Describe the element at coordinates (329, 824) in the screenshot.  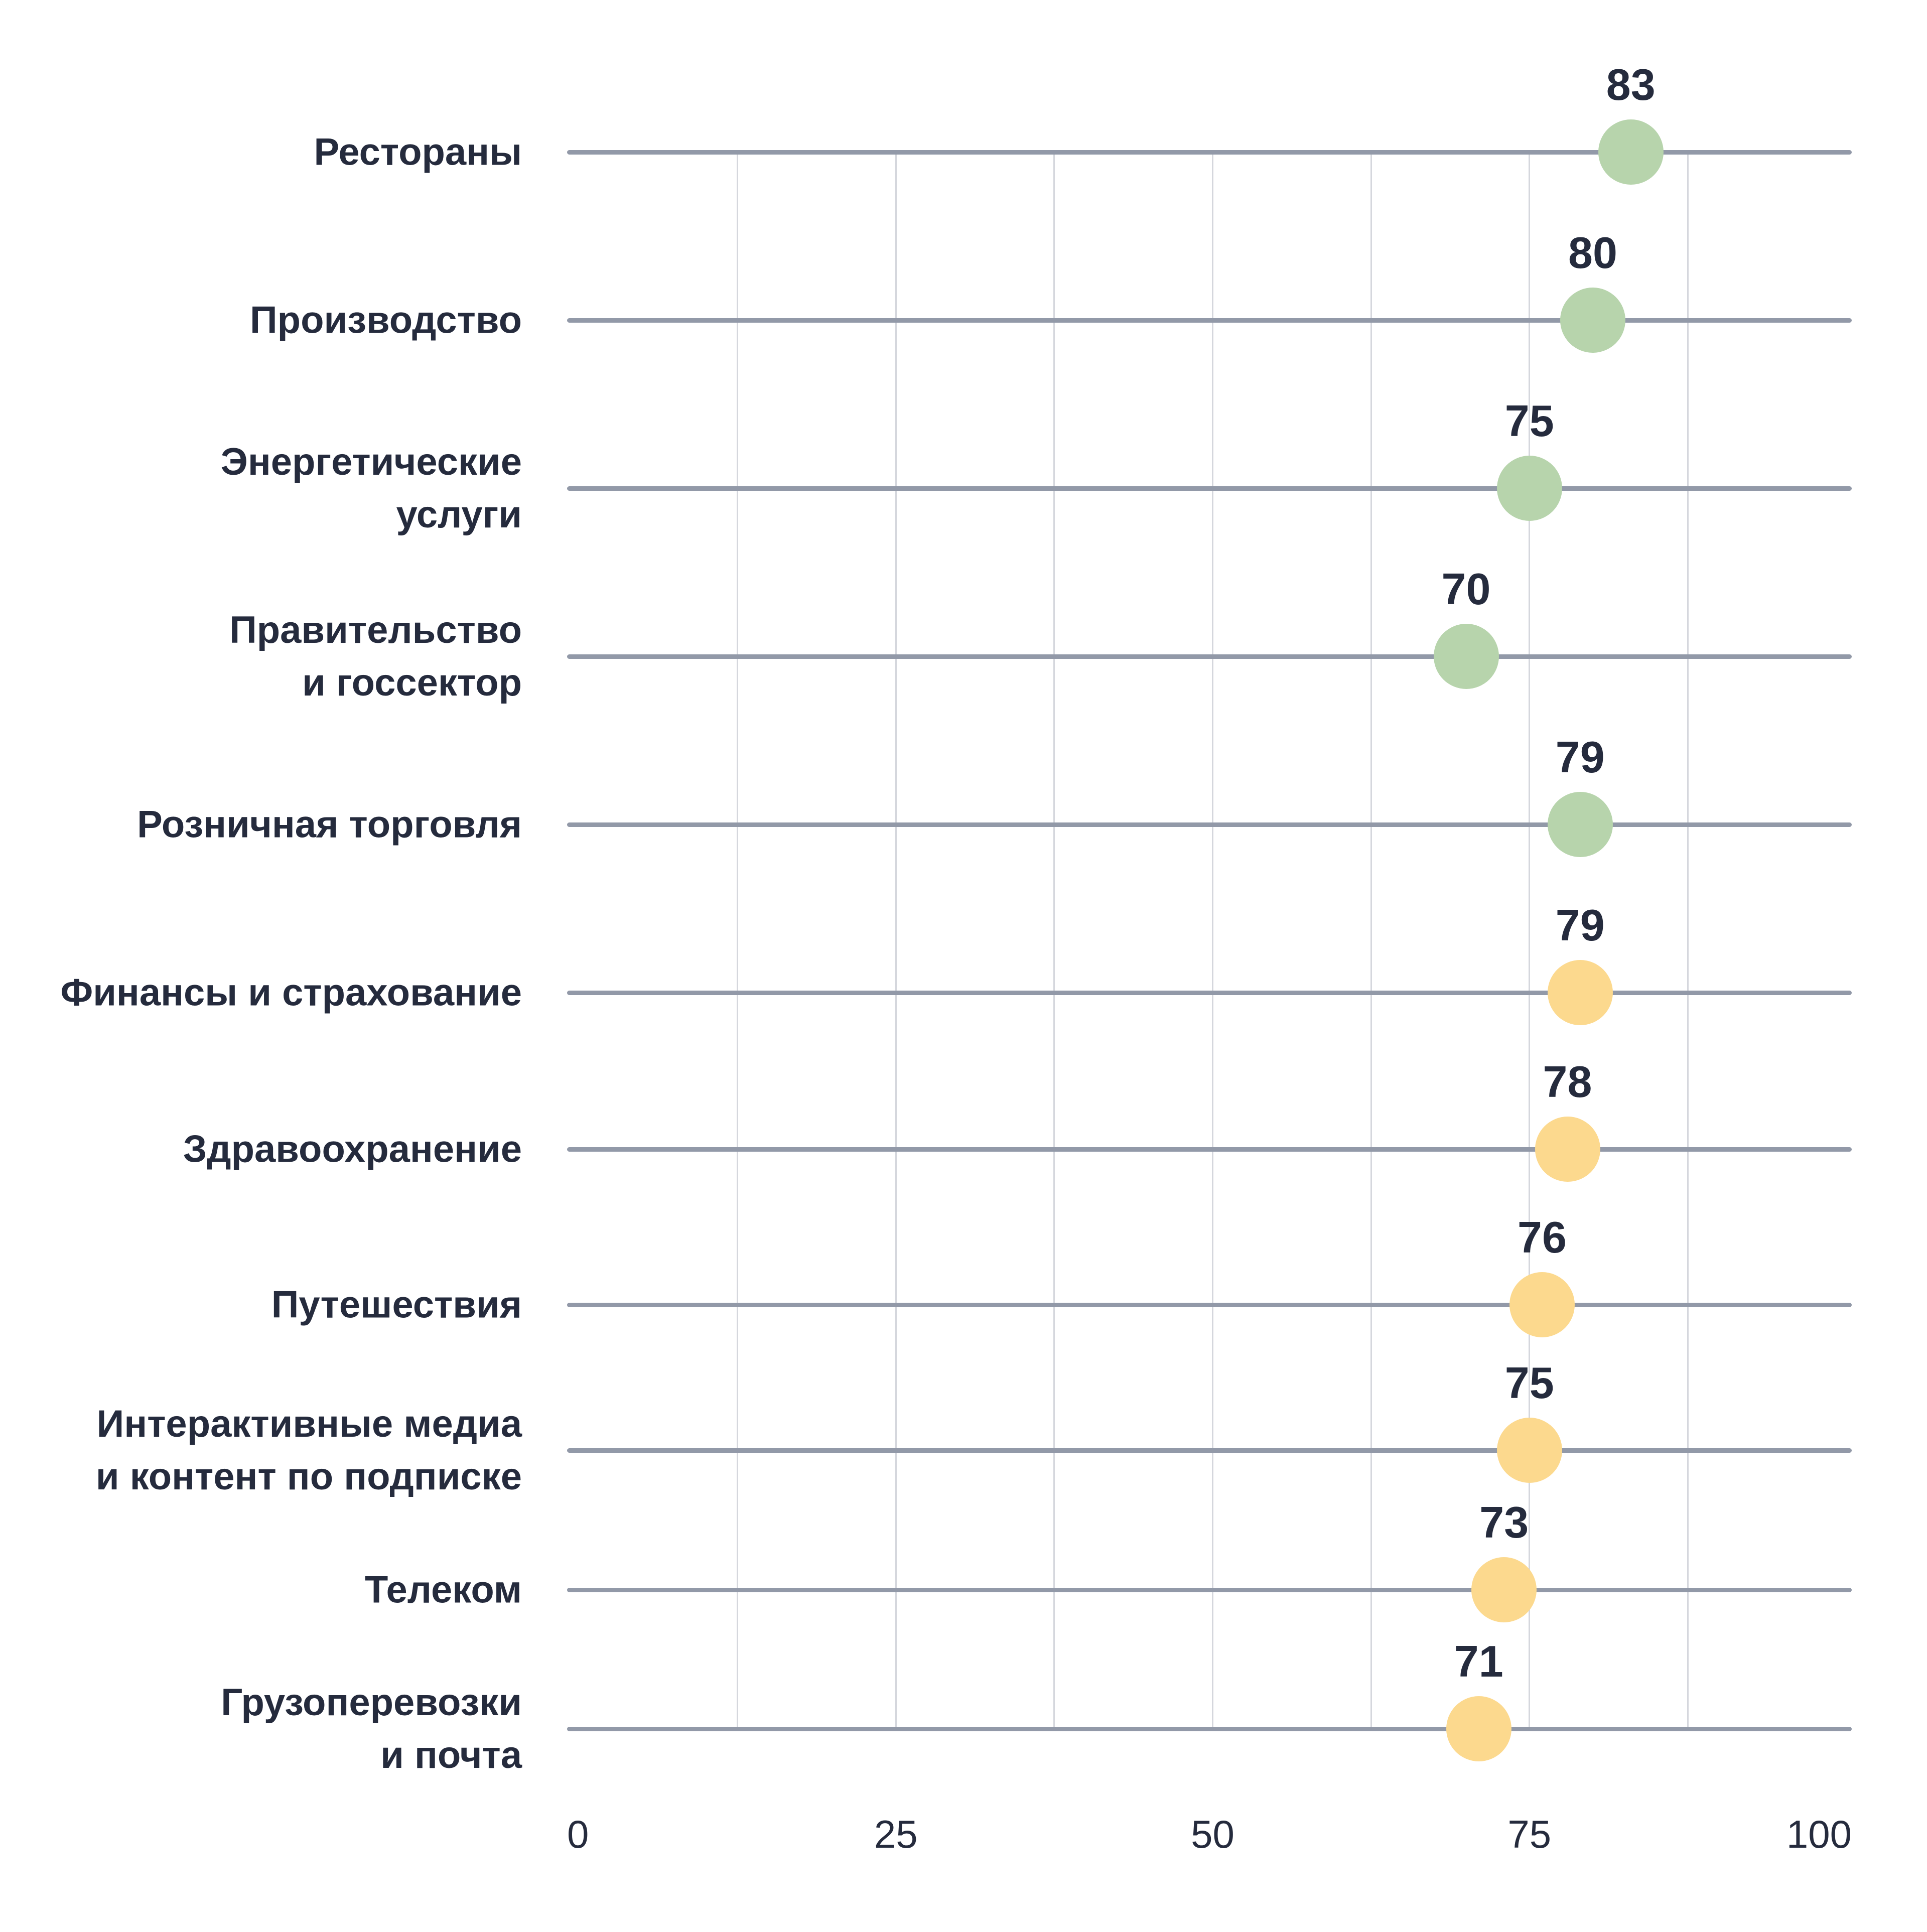
I see `category-label: Розничная торговля` at that location.